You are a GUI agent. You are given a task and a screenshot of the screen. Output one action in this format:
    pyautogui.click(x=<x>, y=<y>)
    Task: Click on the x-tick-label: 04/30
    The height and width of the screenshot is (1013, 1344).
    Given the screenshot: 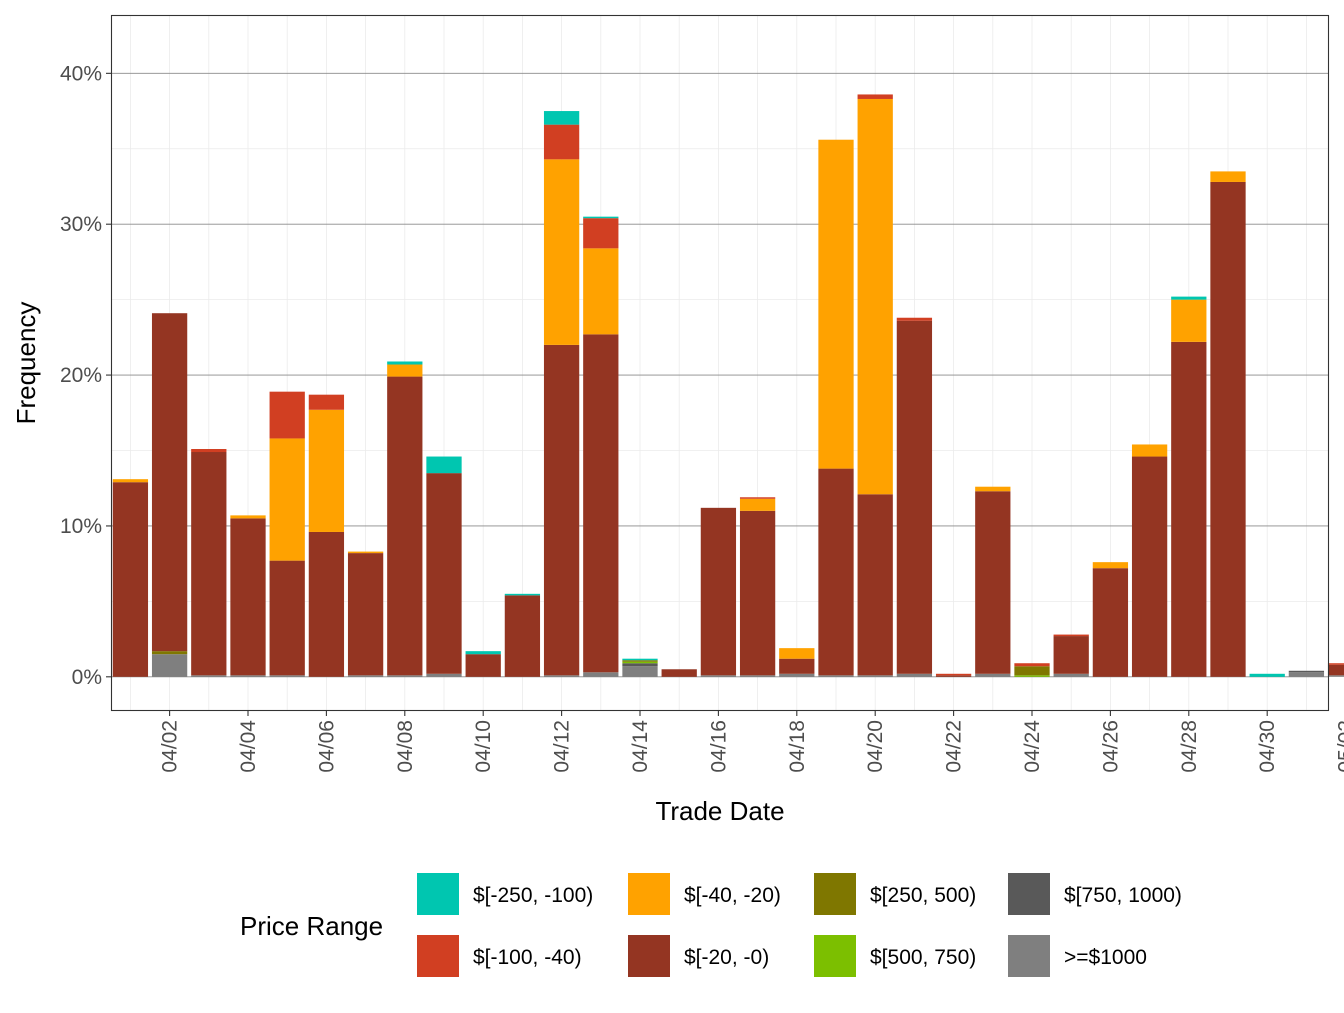 What is the action you would take?
    pyautogui.click(x=1267, y=746)
    